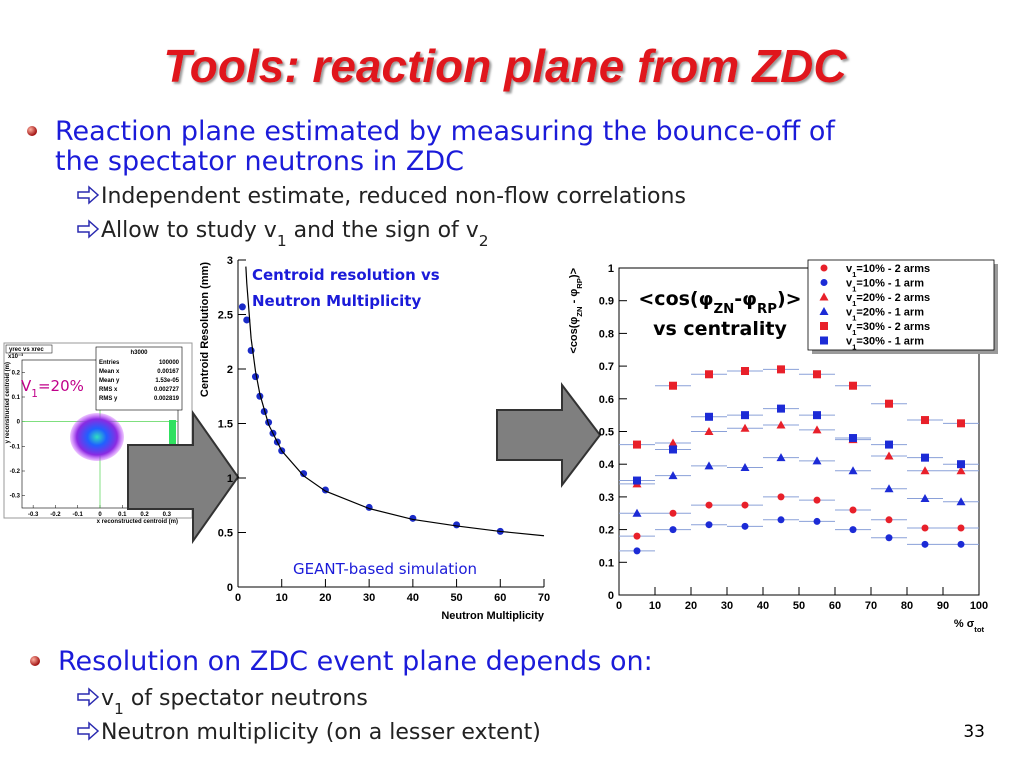 The width and height of the screenshot is (1024, 768). I want to click on x-axis-label: % σtot, so click(969, 626).